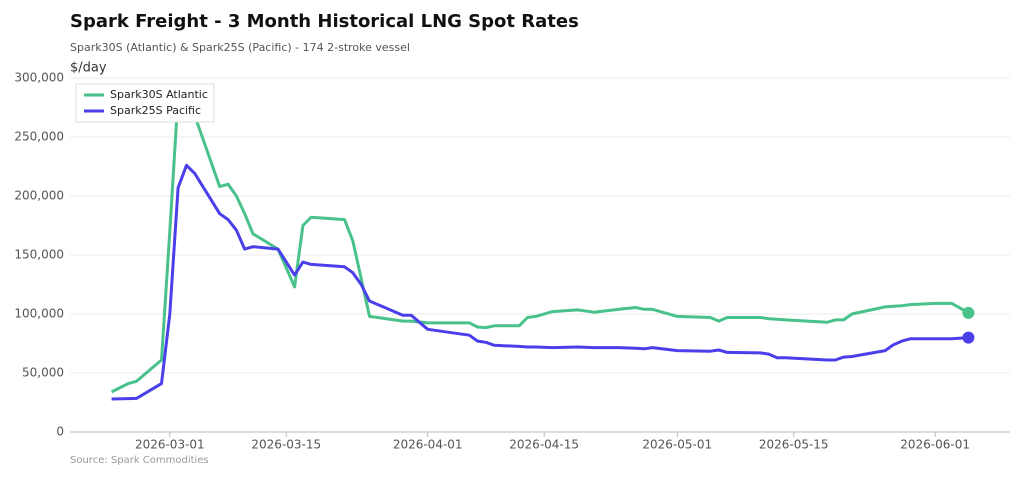 The image size is (1024, 480). I want to click on x-tick-label: 2026-04-15, so click(544, 445).